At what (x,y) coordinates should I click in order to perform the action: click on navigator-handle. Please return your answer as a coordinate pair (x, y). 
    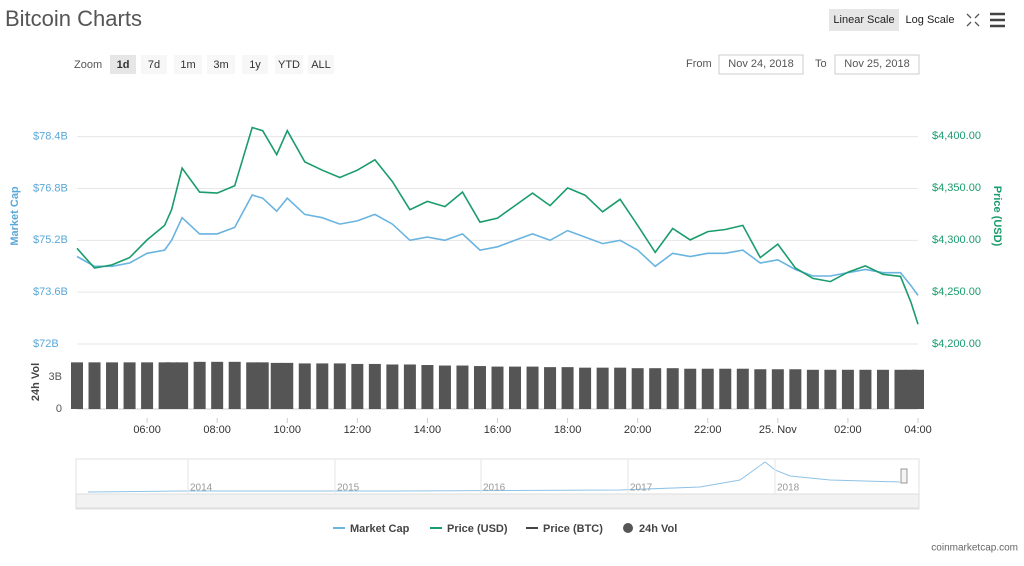
    Looking at the image, I should click on (904, 476).